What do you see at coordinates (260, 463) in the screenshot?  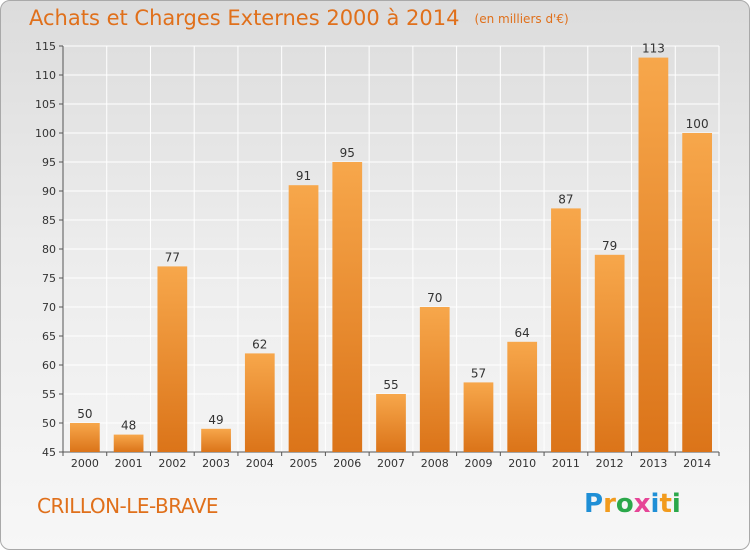 I see `x-tick-label: 2004` at bounding box center [260, 463].